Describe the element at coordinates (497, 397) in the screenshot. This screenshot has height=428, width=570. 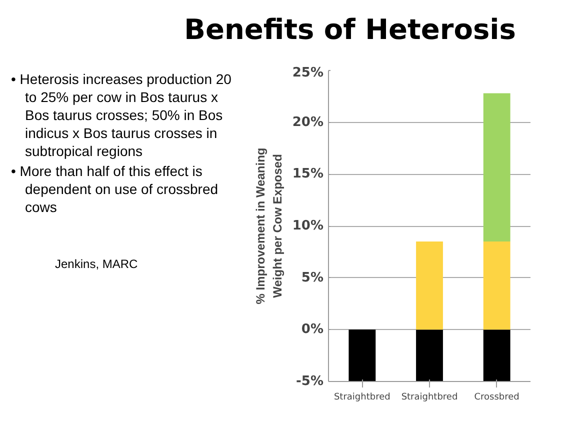
I see `x-tick-label: Crossbred` at that location.